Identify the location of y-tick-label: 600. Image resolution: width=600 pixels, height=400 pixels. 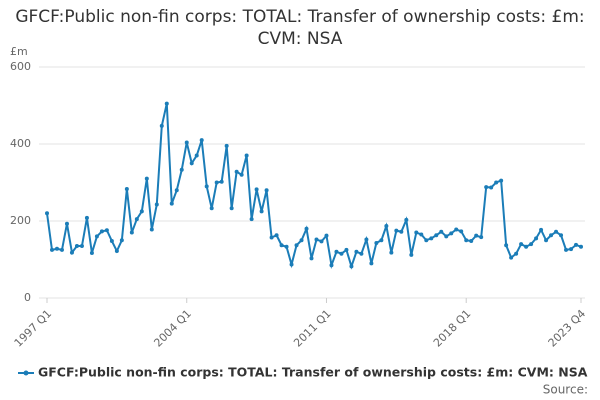
(20, 66).